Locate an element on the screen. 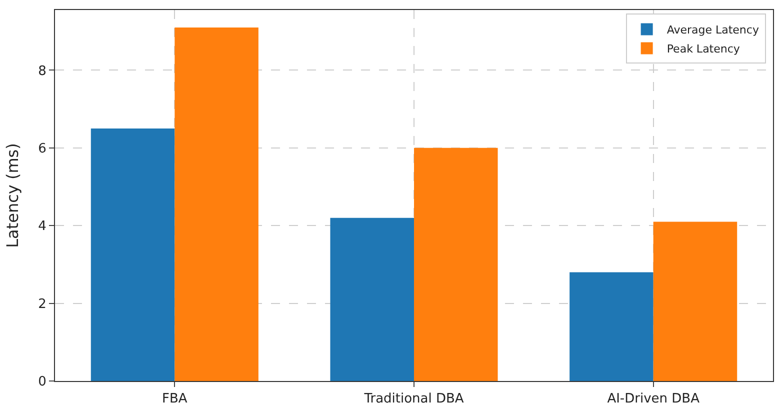 The image size is (779, 412). legend-label: Average Latency is located at coordinates (713, 30).